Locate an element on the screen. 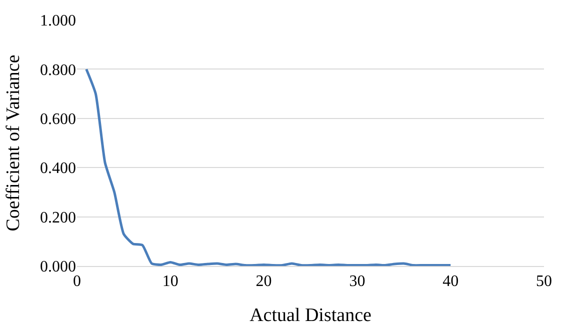 The height and width of the screenshot is (334, 584). x-tick-label: 40 is located at coordinates (450, 281).